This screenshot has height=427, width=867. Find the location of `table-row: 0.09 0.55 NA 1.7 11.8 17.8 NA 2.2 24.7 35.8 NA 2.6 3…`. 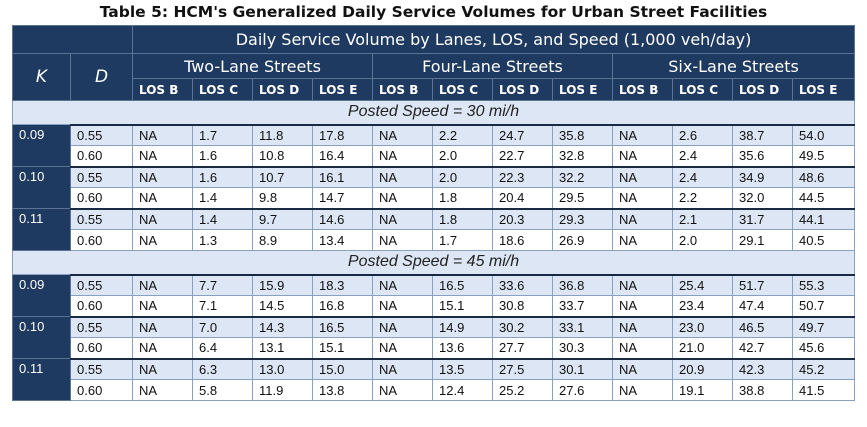

table-row: 0.09 0.55 NA 1.7 11.8 17.8 NA 2.2 24.7 35.8 NA 2.6 3… is located at coordinates (434, 145).